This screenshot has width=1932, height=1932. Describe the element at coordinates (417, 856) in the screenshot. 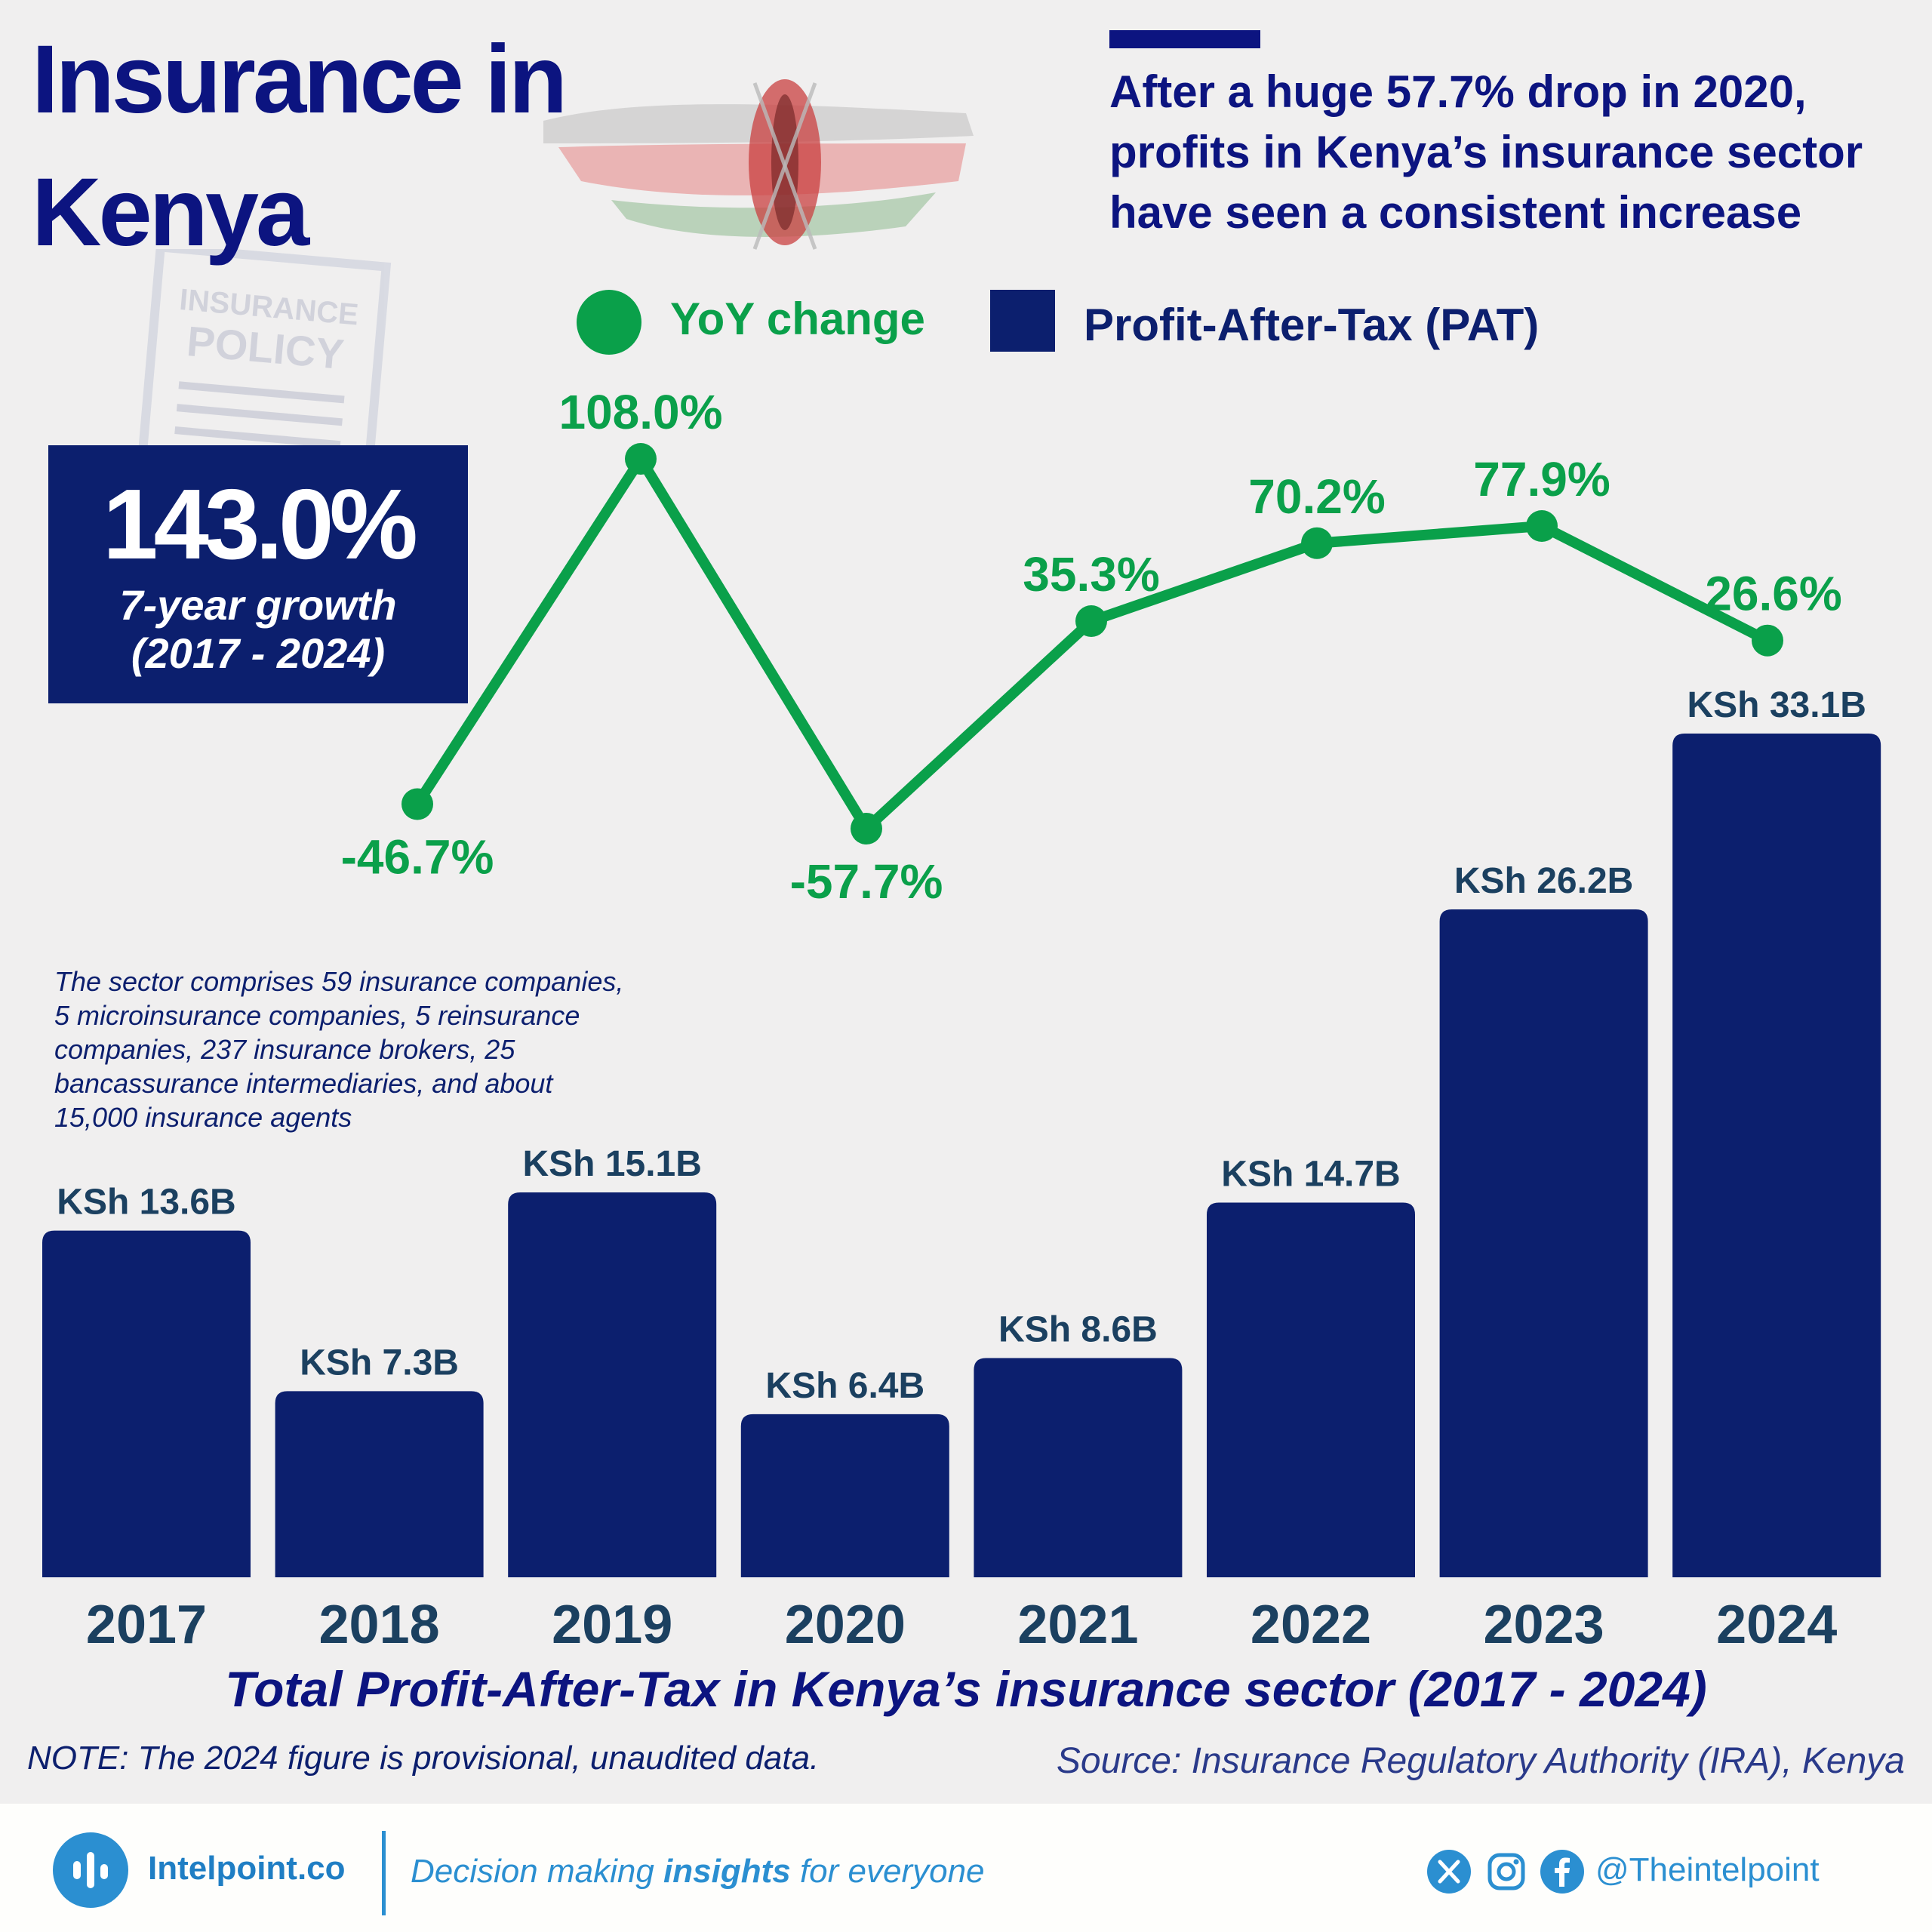

I see `yoy-label-2018: -46.7%` at that location.